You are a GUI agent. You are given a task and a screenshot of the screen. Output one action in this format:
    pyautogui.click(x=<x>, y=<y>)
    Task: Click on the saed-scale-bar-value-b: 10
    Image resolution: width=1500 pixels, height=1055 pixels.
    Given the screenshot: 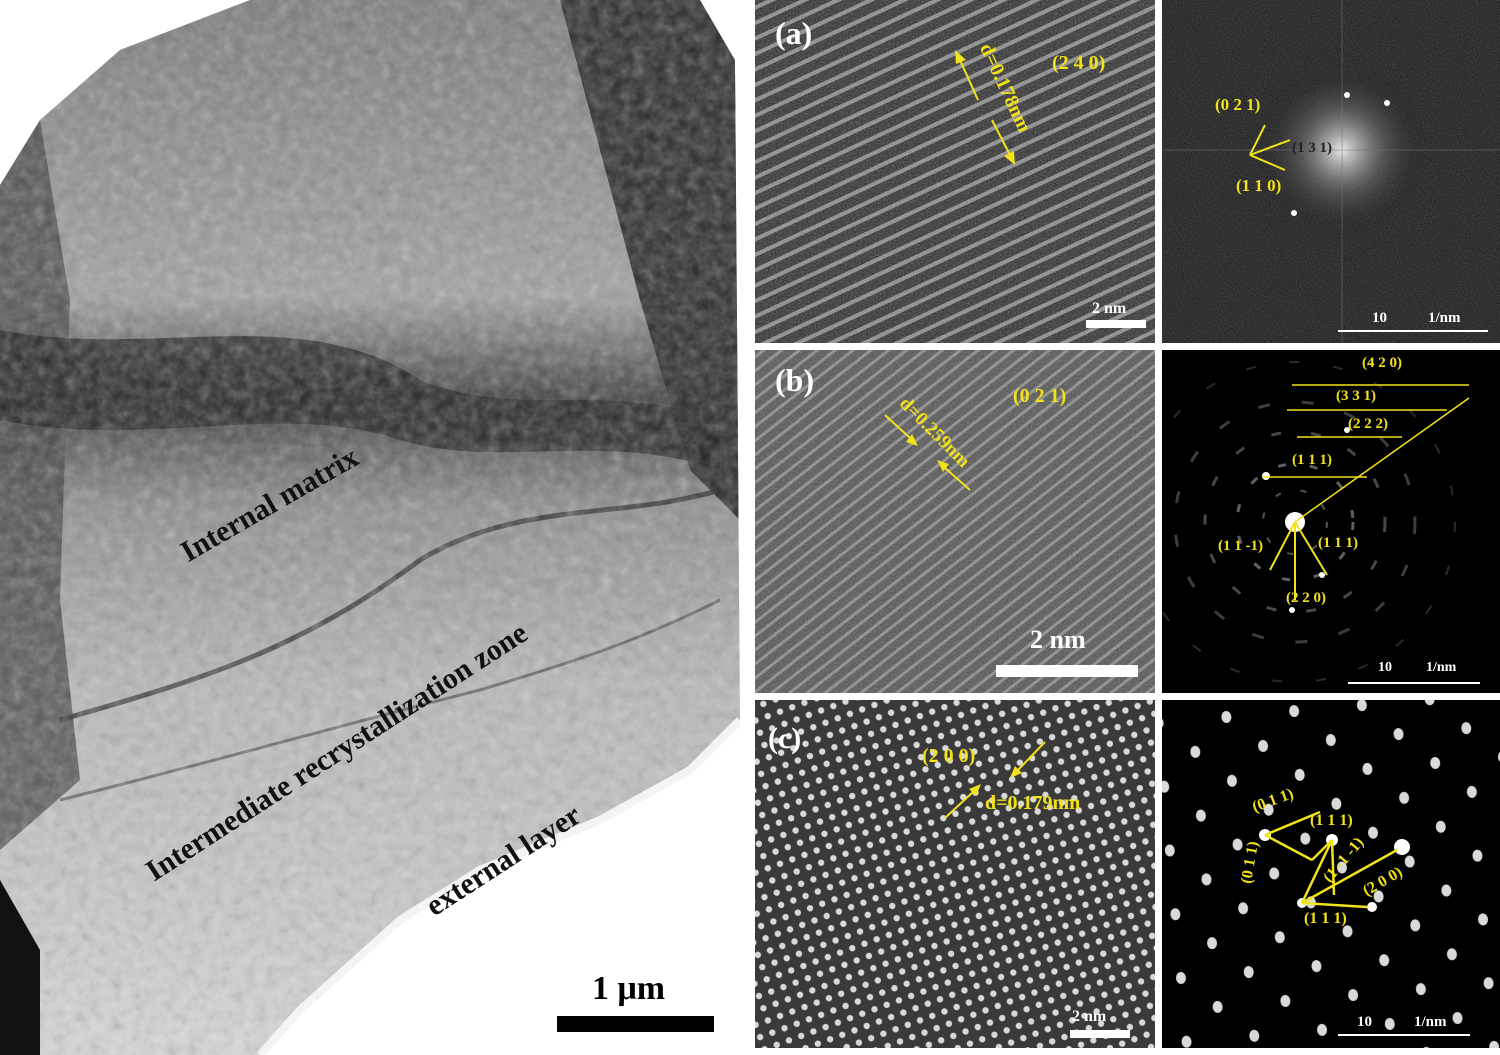 What is the action you would take?
    pyautogui.click(x=1385, y=667)
    